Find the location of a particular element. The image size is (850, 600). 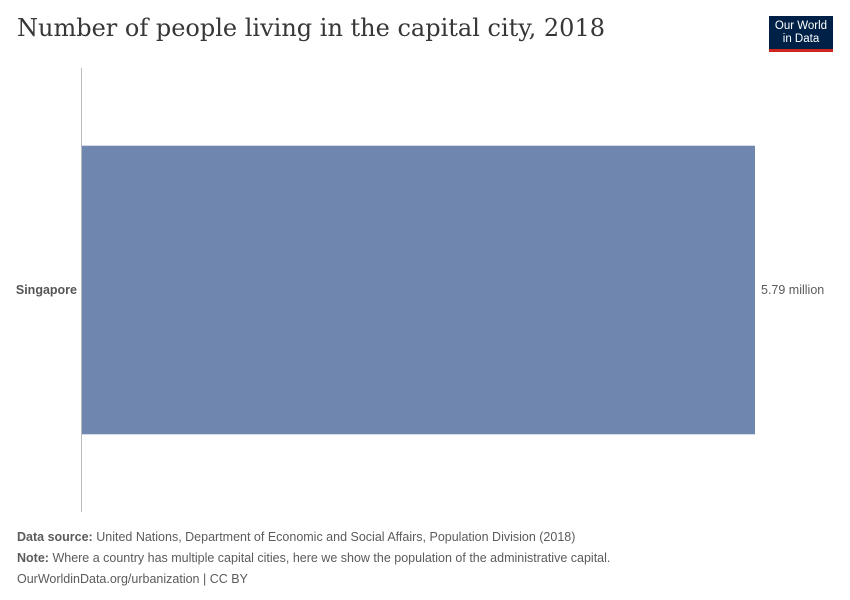

data-source-label: Data source: is located at coordinates (55, 537).